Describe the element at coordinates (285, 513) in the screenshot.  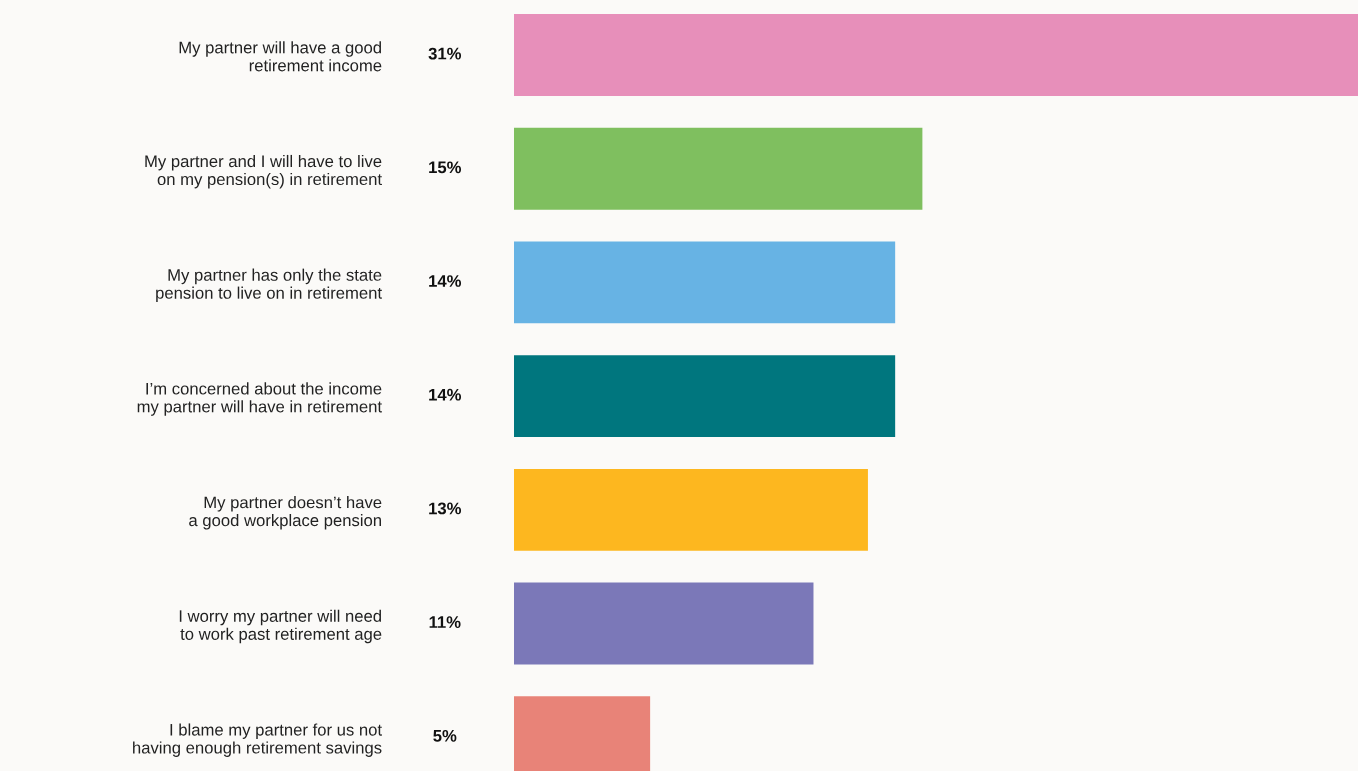
I see `y-tick-label: My partner doesn’t have a good workplace pension` at that location.